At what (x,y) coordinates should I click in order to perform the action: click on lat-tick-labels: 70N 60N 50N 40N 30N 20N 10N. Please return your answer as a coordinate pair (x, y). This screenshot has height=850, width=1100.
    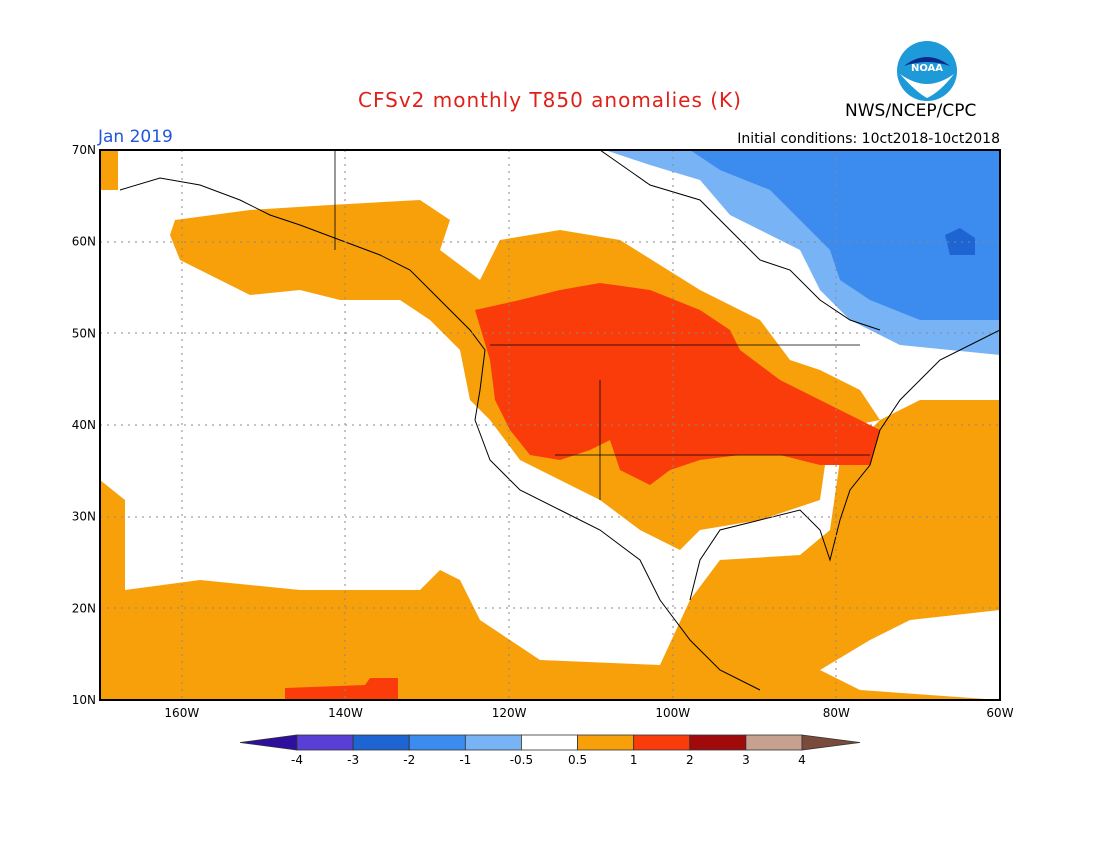
    Looking at the image, I should click on (84, 425).